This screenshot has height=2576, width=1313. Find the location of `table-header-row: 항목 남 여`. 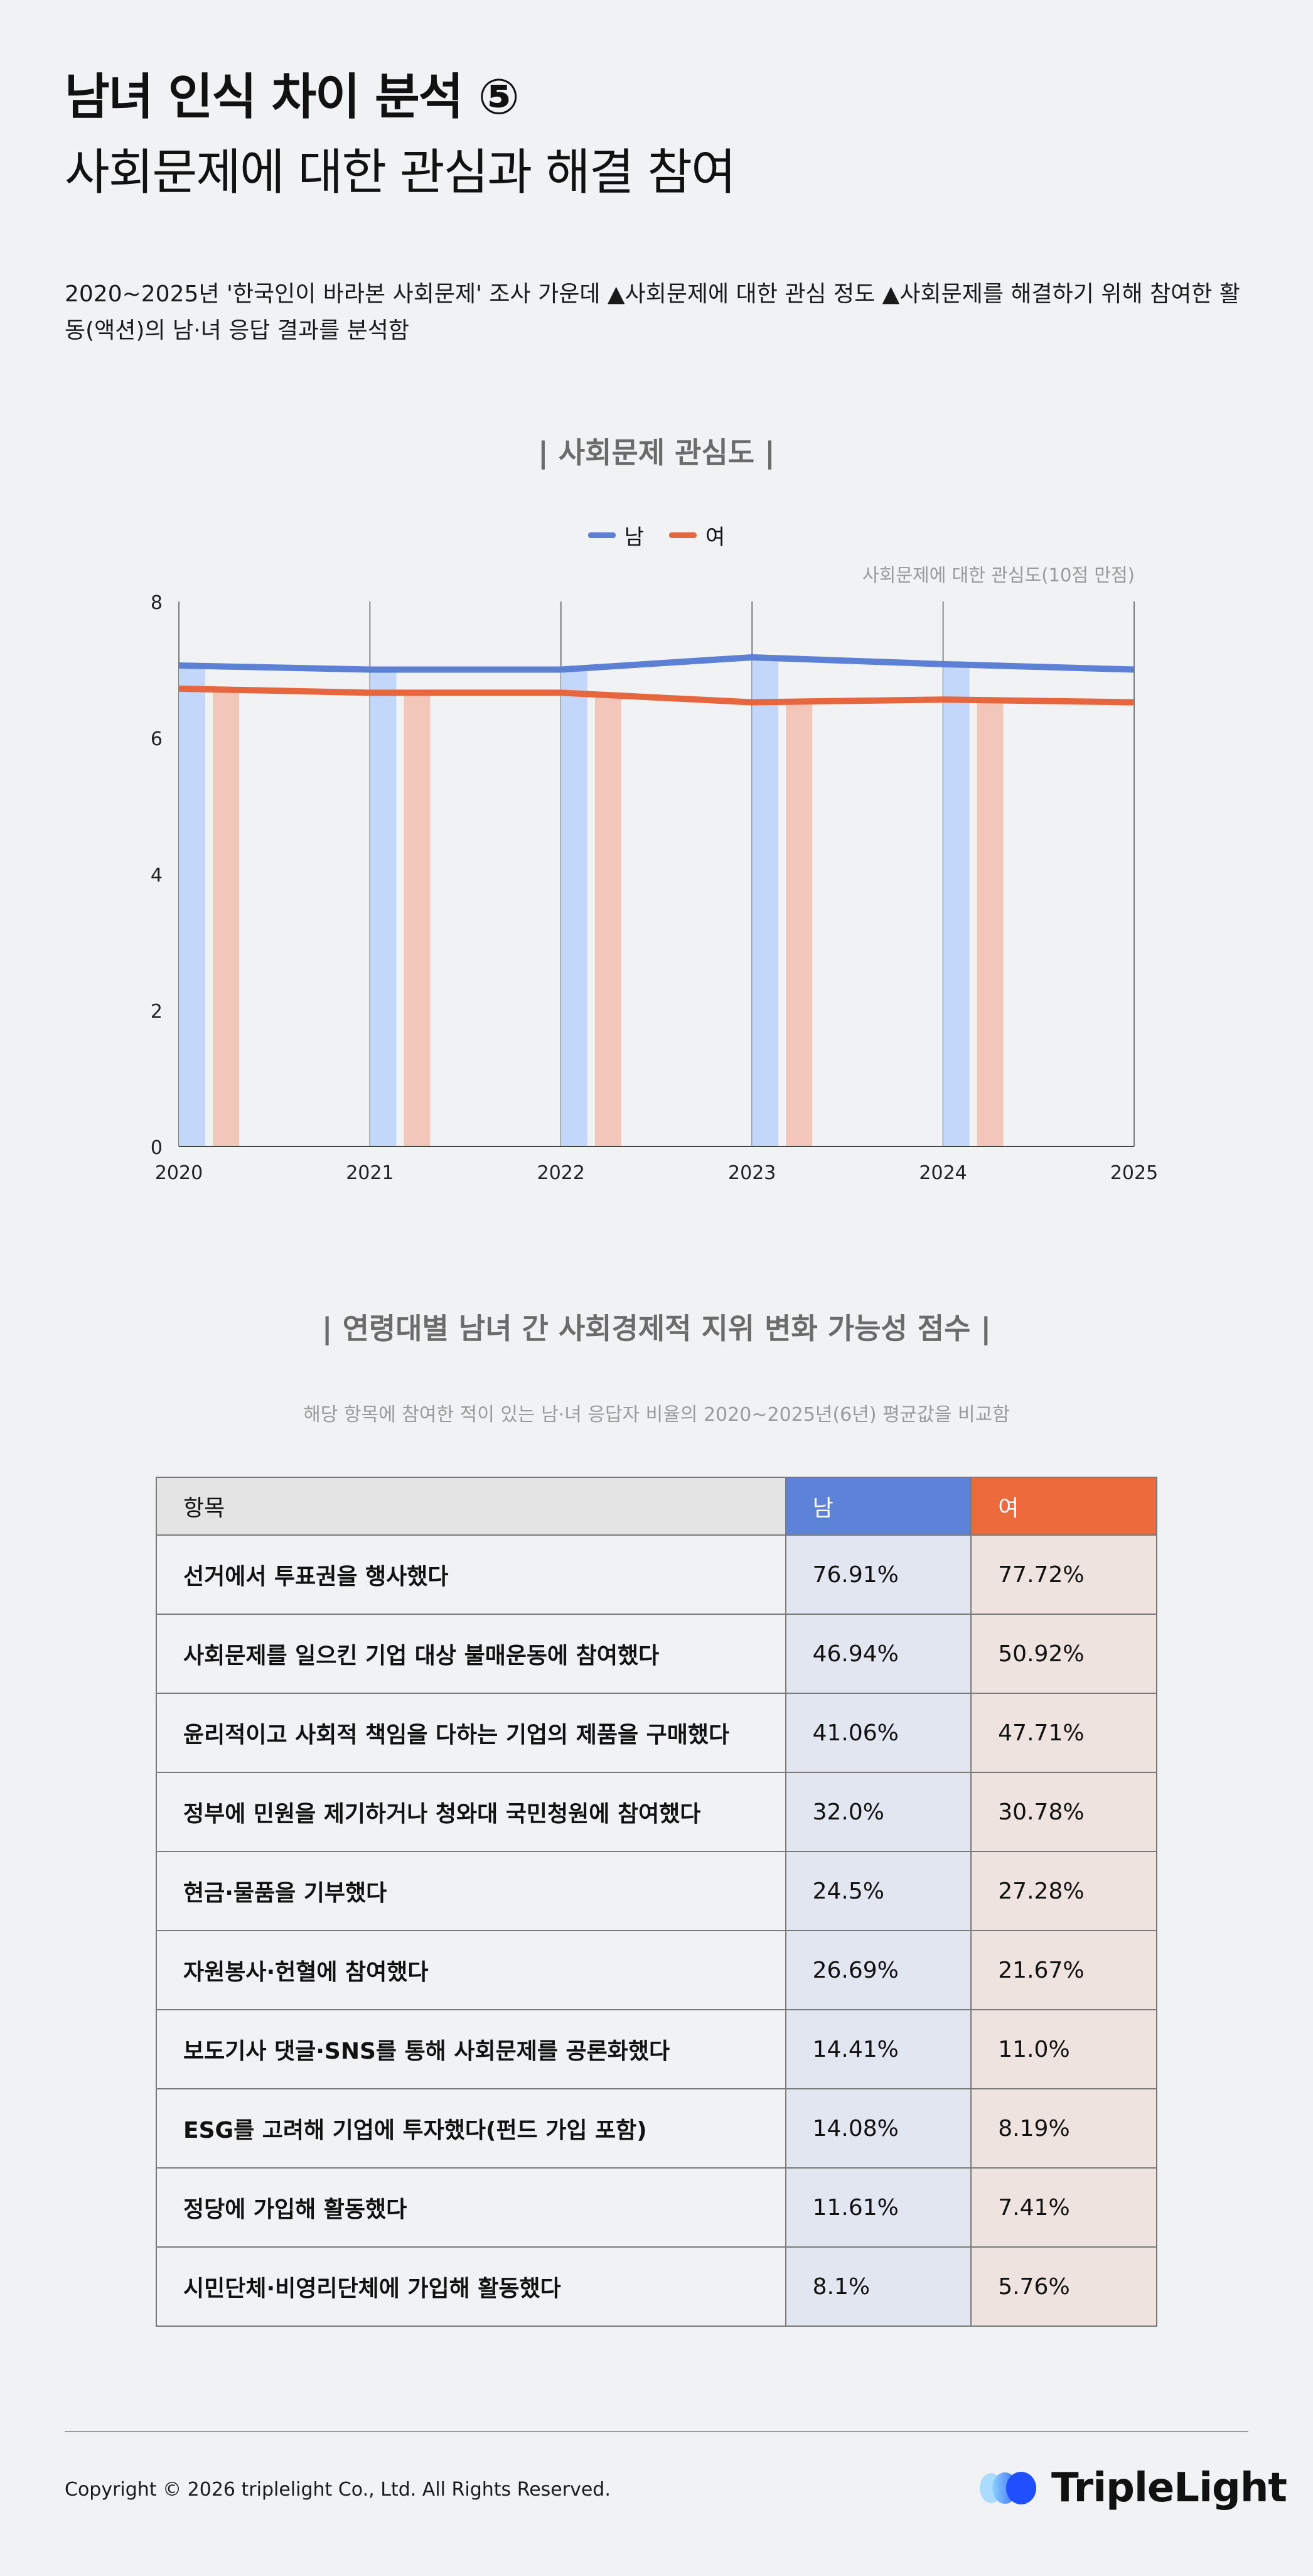

table-header-row: 항목 남 여 is located at coordinates (656, 1507).